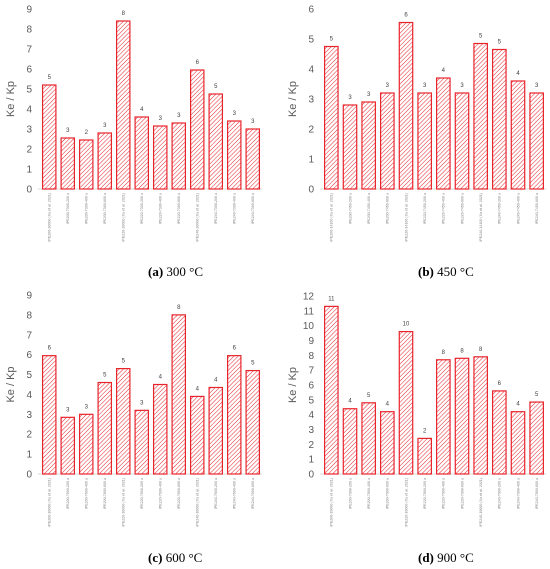  Describe the element at coordinates (444, 208) in the screenshot. I see `x-tick-label: IPE220-7450-400 u` at that location.